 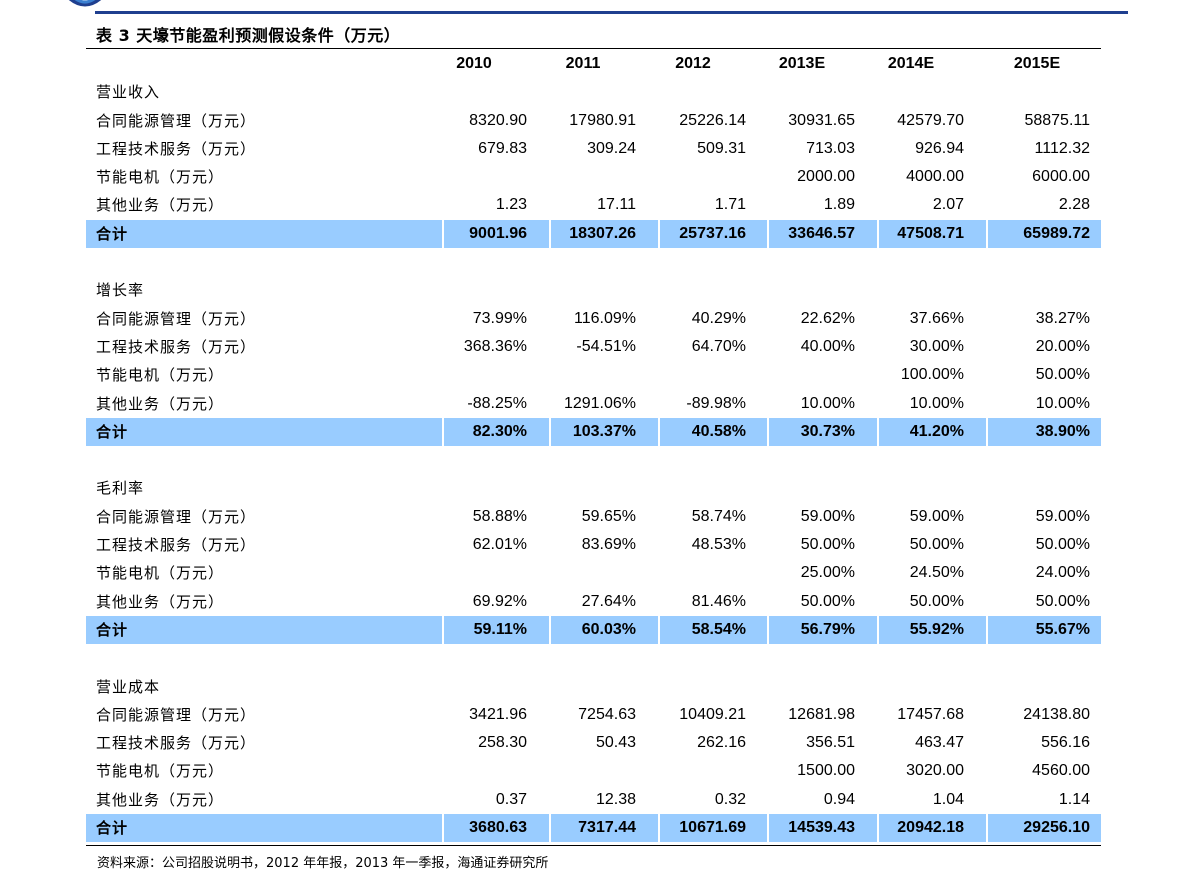 I want to click on table-cell: 40.29%, so click(x=718, y=318).